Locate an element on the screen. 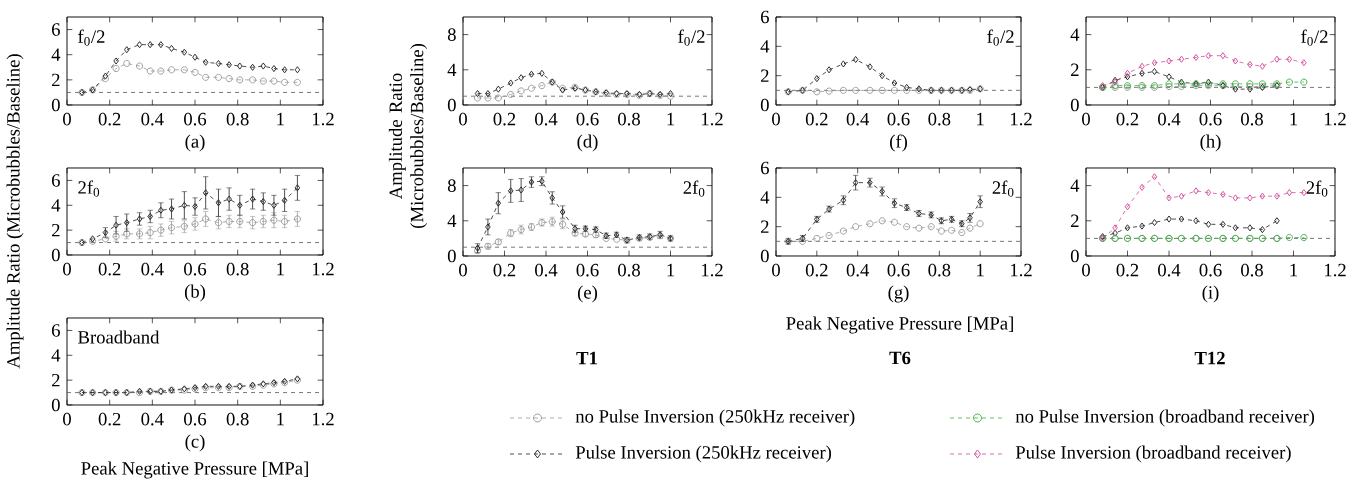  text: Peak Negative Pressure [MPa] is located at coordinates (194, 470).